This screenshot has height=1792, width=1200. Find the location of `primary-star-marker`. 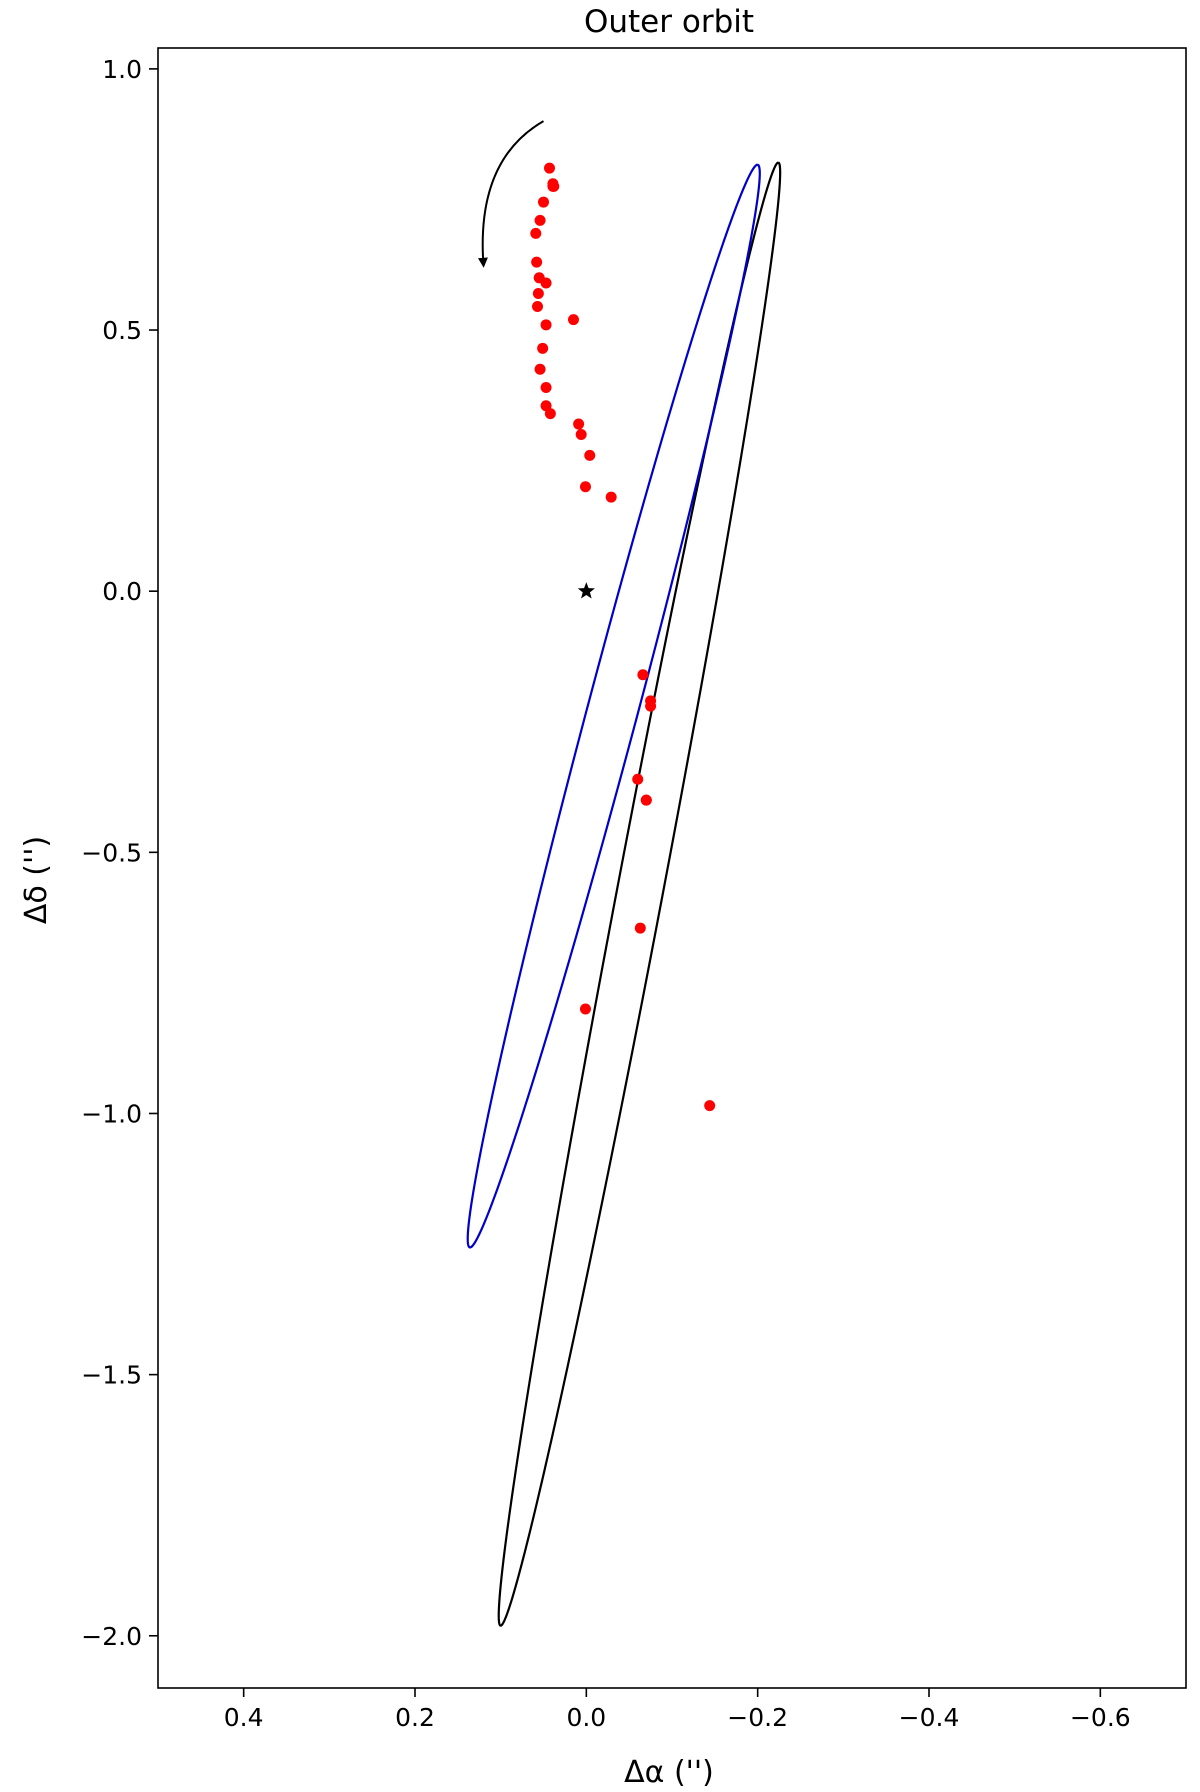

primary-star-marker is located at coordinates (586, 590).